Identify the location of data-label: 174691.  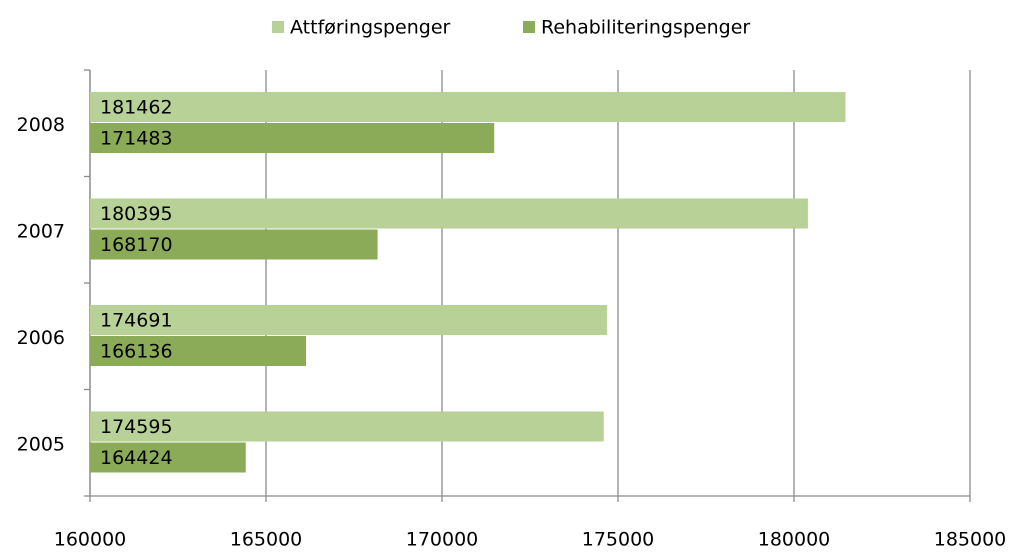
(136, 321).